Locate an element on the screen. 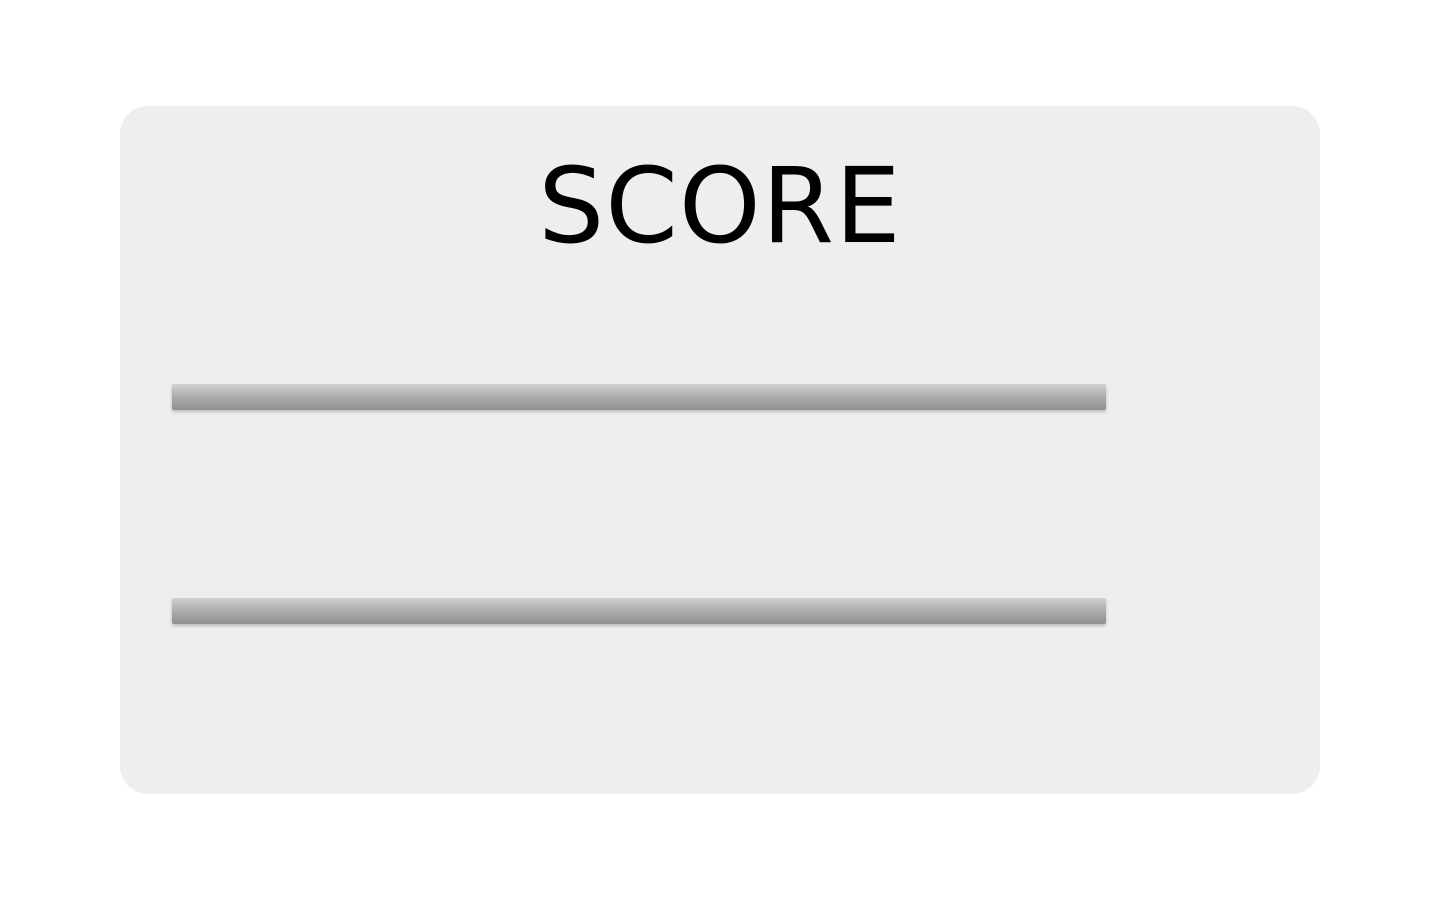 This screenshot has width=1440, height=900. score-title: SCORE is located at coordinates (720, 206).